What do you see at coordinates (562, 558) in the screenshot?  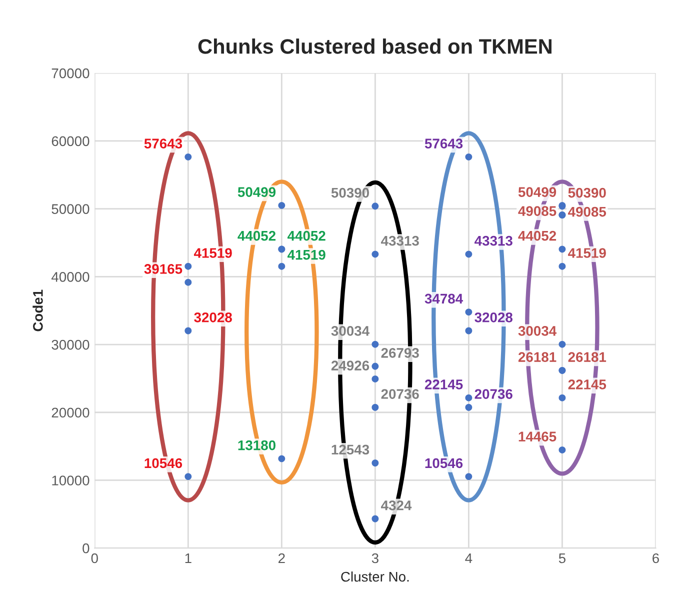 I see `x-tick-label: 5` at bounding box center [562, 558].